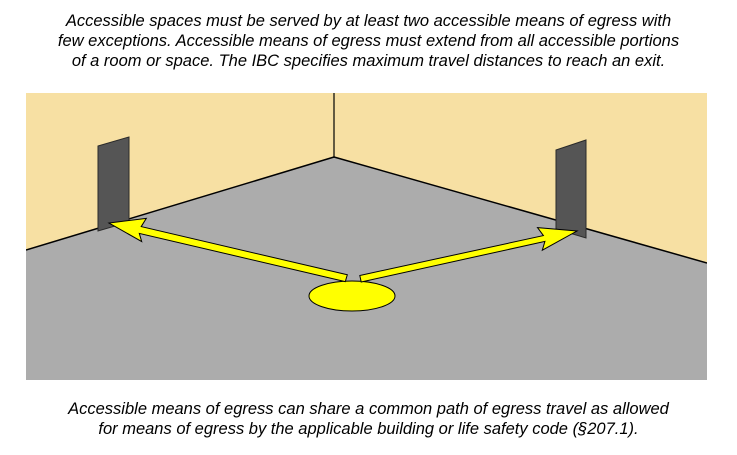 This screenshot has height=455, width=737. I want to click on left-floor-edge, so click(180, 203).